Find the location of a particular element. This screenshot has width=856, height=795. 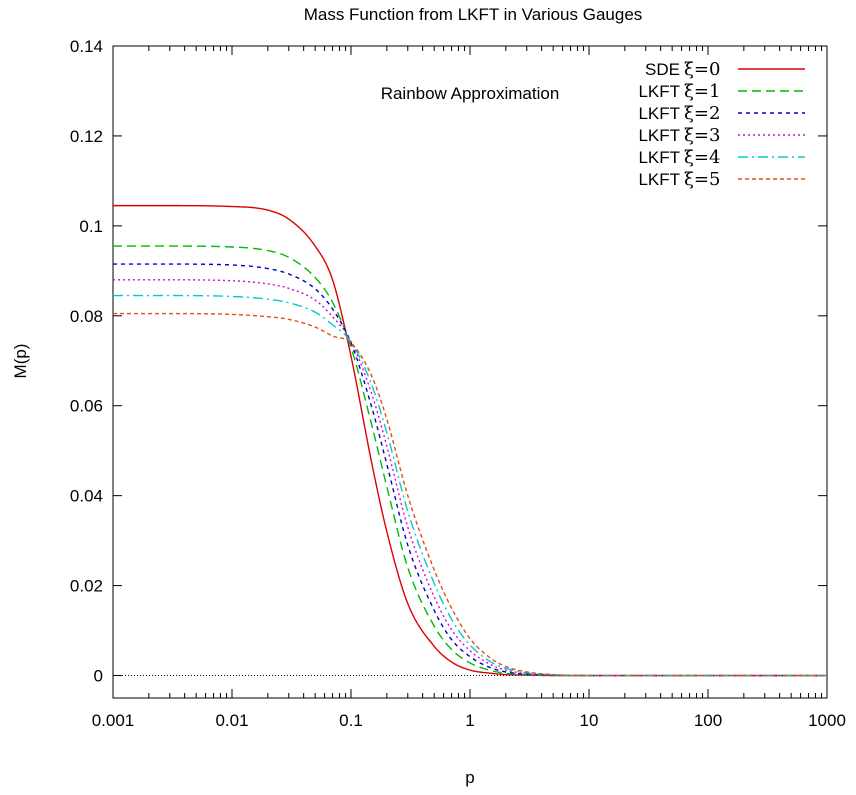

legend-series-name: SDE is located at coordinates (662, 69).